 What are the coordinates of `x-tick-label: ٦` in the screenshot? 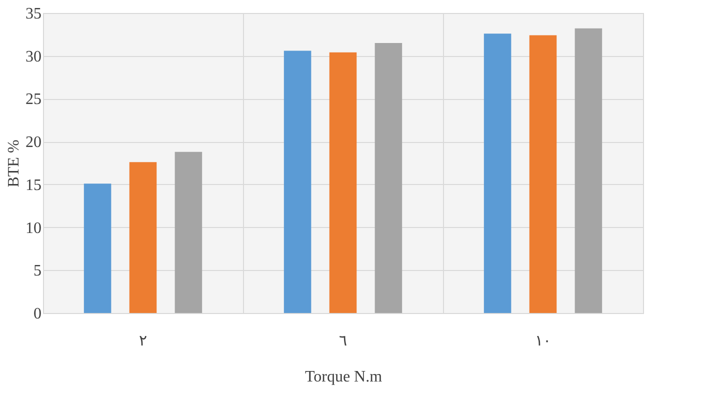 It's located at (343, 342).